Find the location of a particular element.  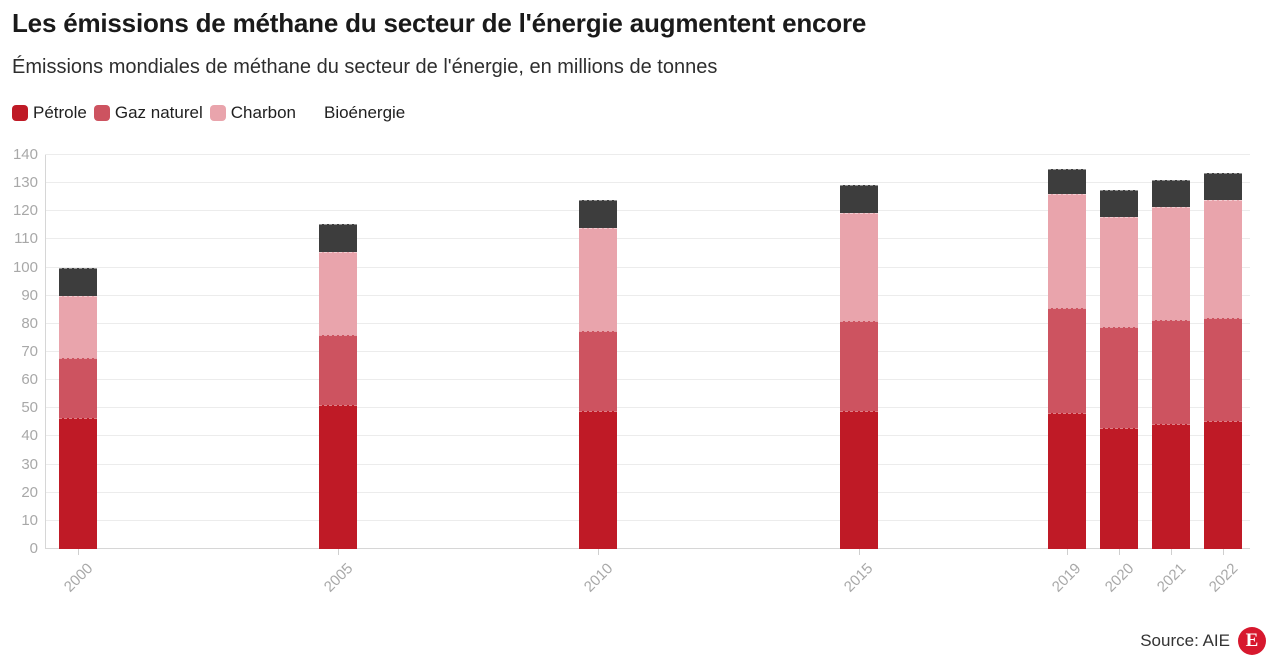

x-tick-label: 2015 is located at coordinates (859, 578).